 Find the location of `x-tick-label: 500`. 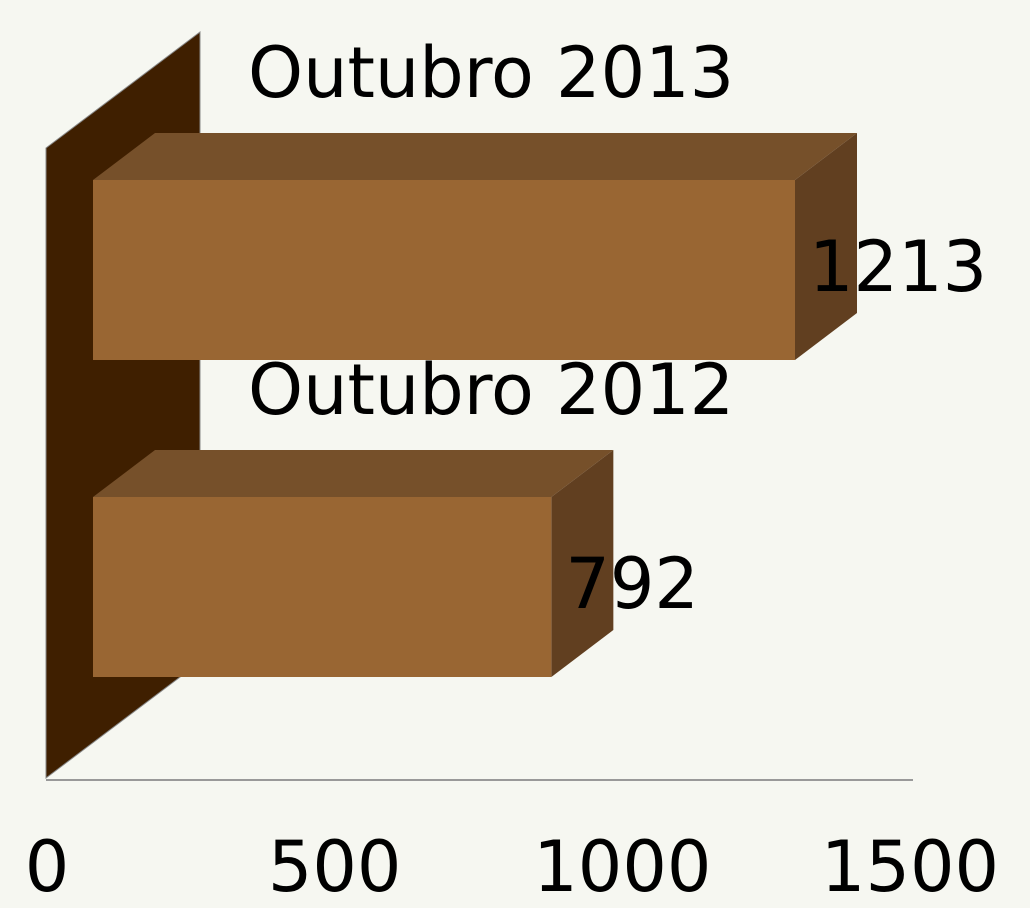

x-tick-label: 500 is located at coordinates (335, 867).